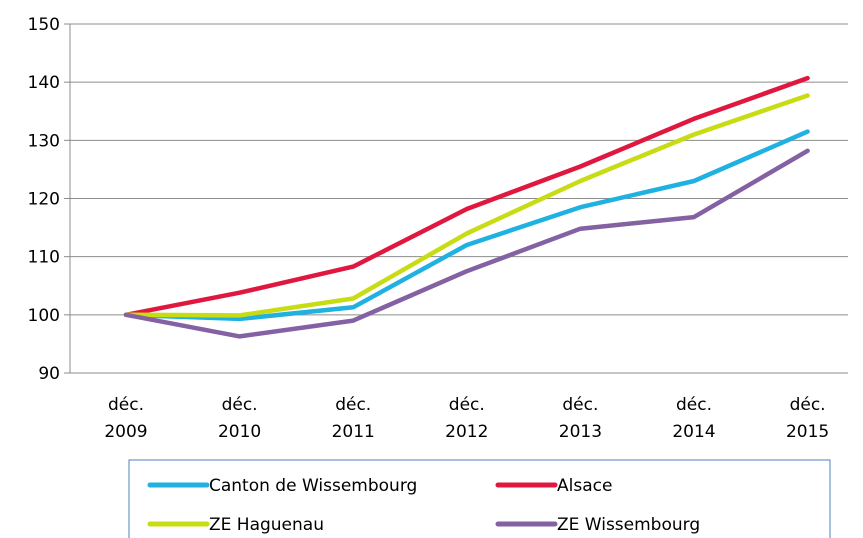 This screenshot has width=863, height=538. I want to click on y-tick-label: 120, so click(44, 200).